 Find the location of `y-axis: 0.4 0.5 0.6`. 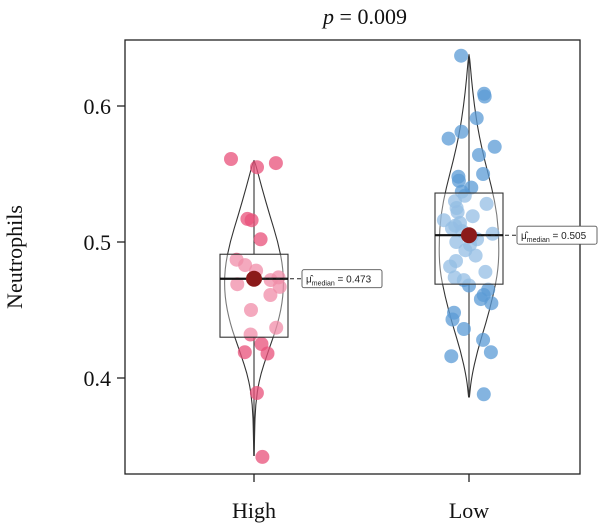

y-axis: 0.4 0.5 0.6 is located at coordinates (104, 242).